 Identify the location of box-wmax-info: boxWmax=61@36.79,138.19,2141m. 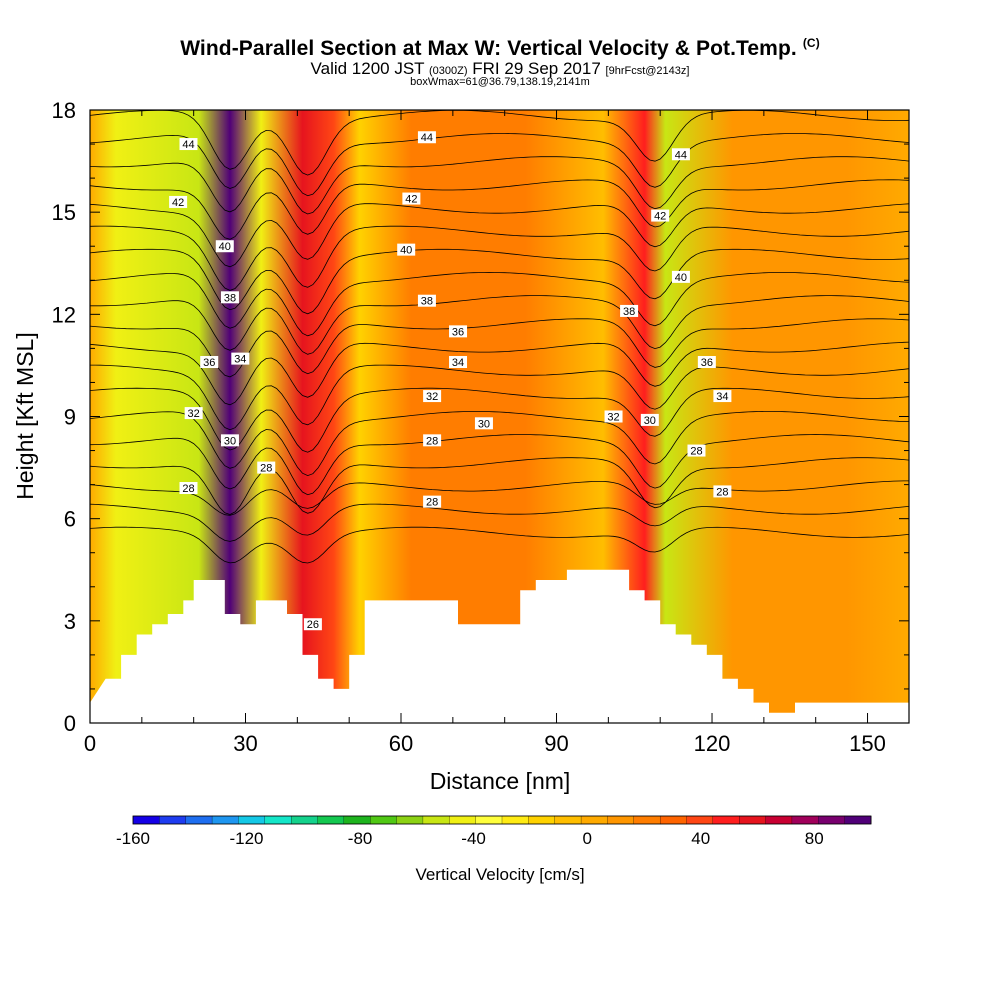
(500, 82).